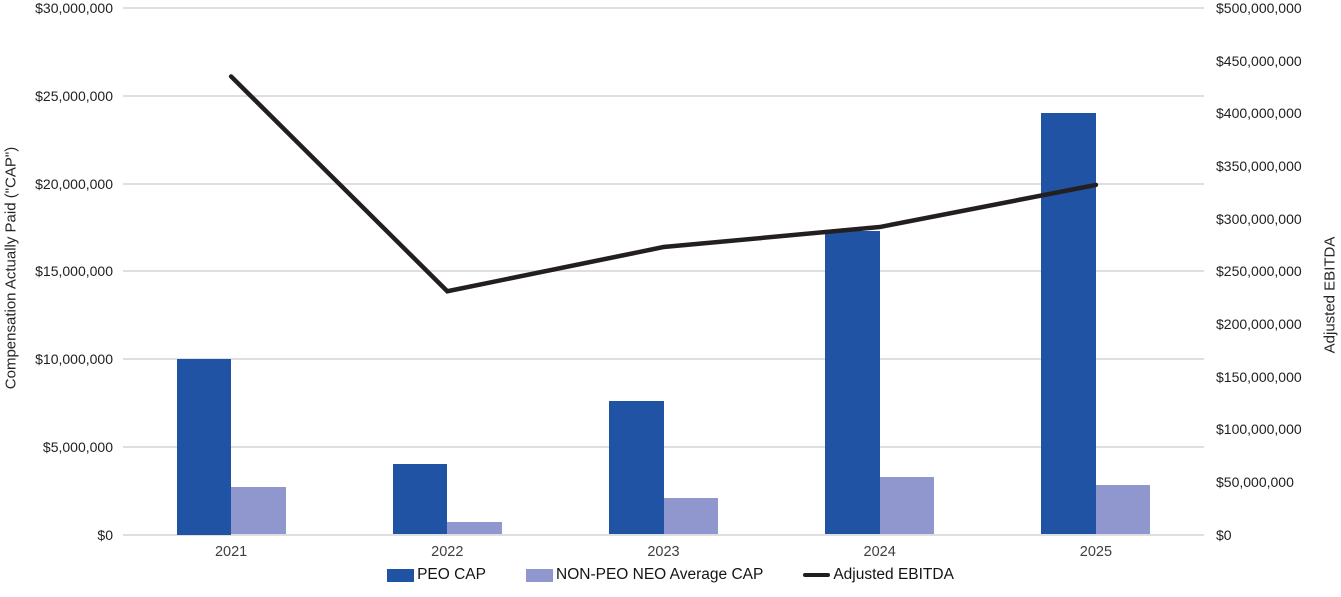 The width and height of the screenshot is (1341, 597). What do you see at coordinates (893, 574) in the screenshot?
I see `legend-label: Adjusted EBITDA` at bounding box center [893, 574].